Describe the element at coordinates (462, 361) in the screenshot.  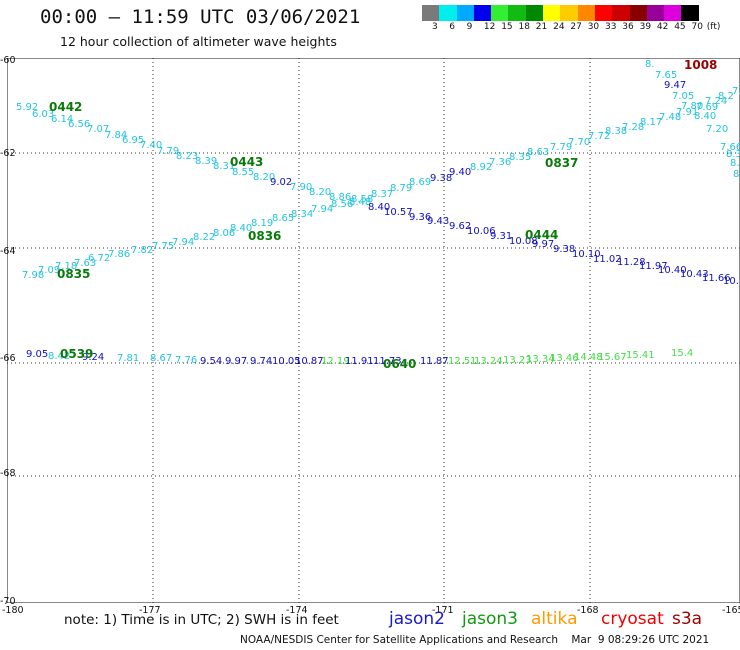
I see `wave-height-label: 12.51` at that location.